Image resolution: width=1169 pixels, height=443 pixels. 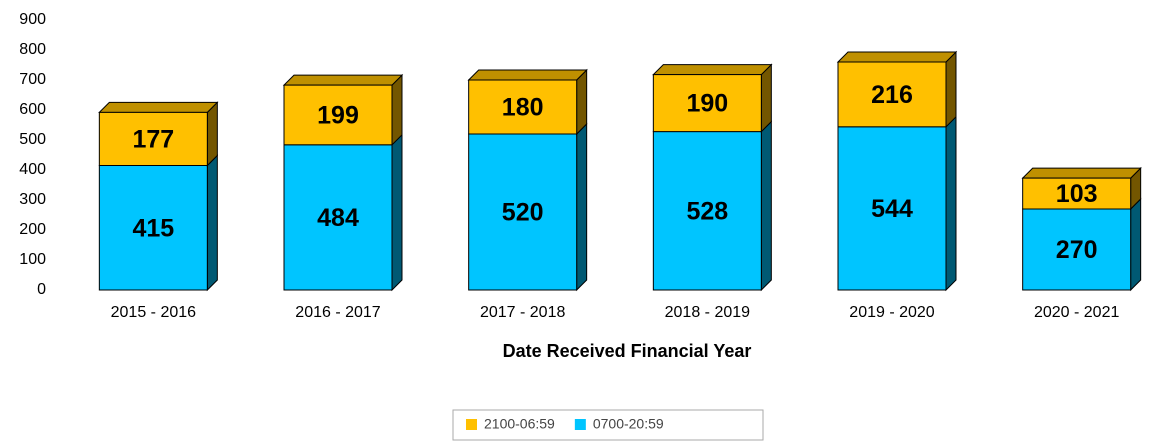 I want to click on value-label: 415, so click(x=153, y=228).